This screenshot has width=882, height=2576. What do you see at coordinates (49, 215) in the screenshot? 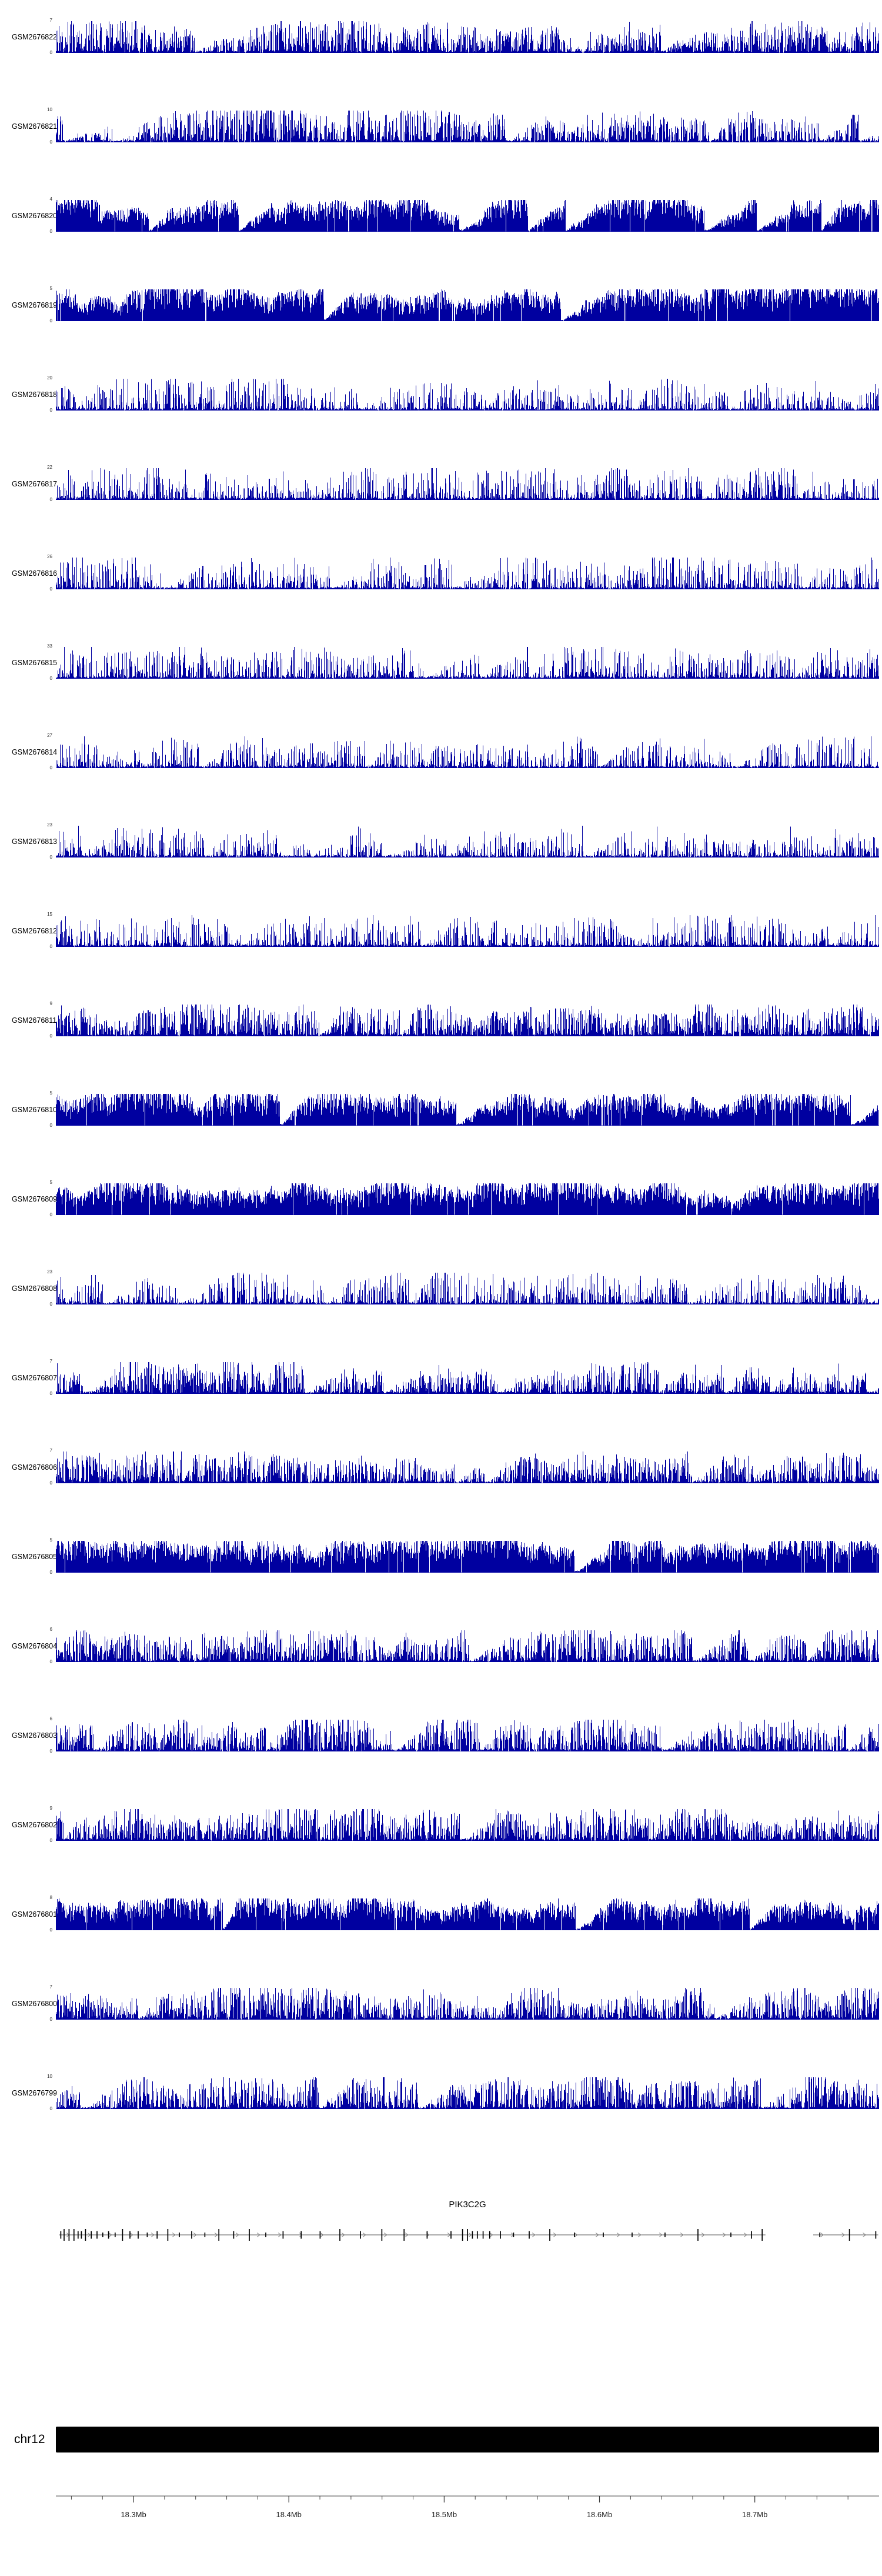
I see `track-y-axis: 4 0` at bounding box center [49, 215].